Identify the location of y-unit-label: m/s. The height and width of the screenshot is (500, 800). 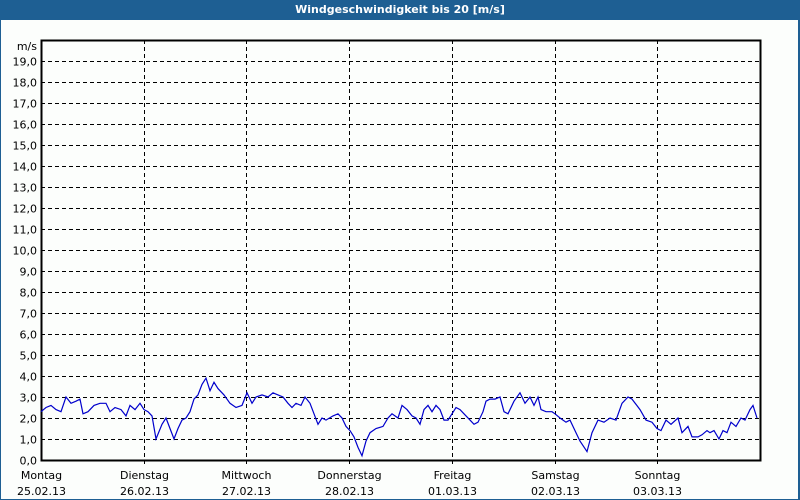
(27, 46).